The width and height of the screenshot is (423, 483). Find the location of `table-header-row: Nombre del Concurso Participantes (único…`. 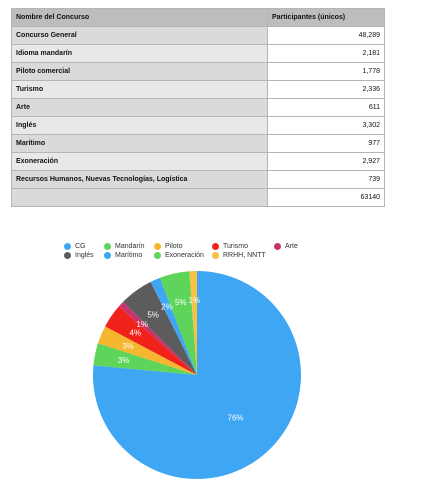

table-header-row: Nombre del Concurso Participantes (único… is located at coordinates (198, 17).